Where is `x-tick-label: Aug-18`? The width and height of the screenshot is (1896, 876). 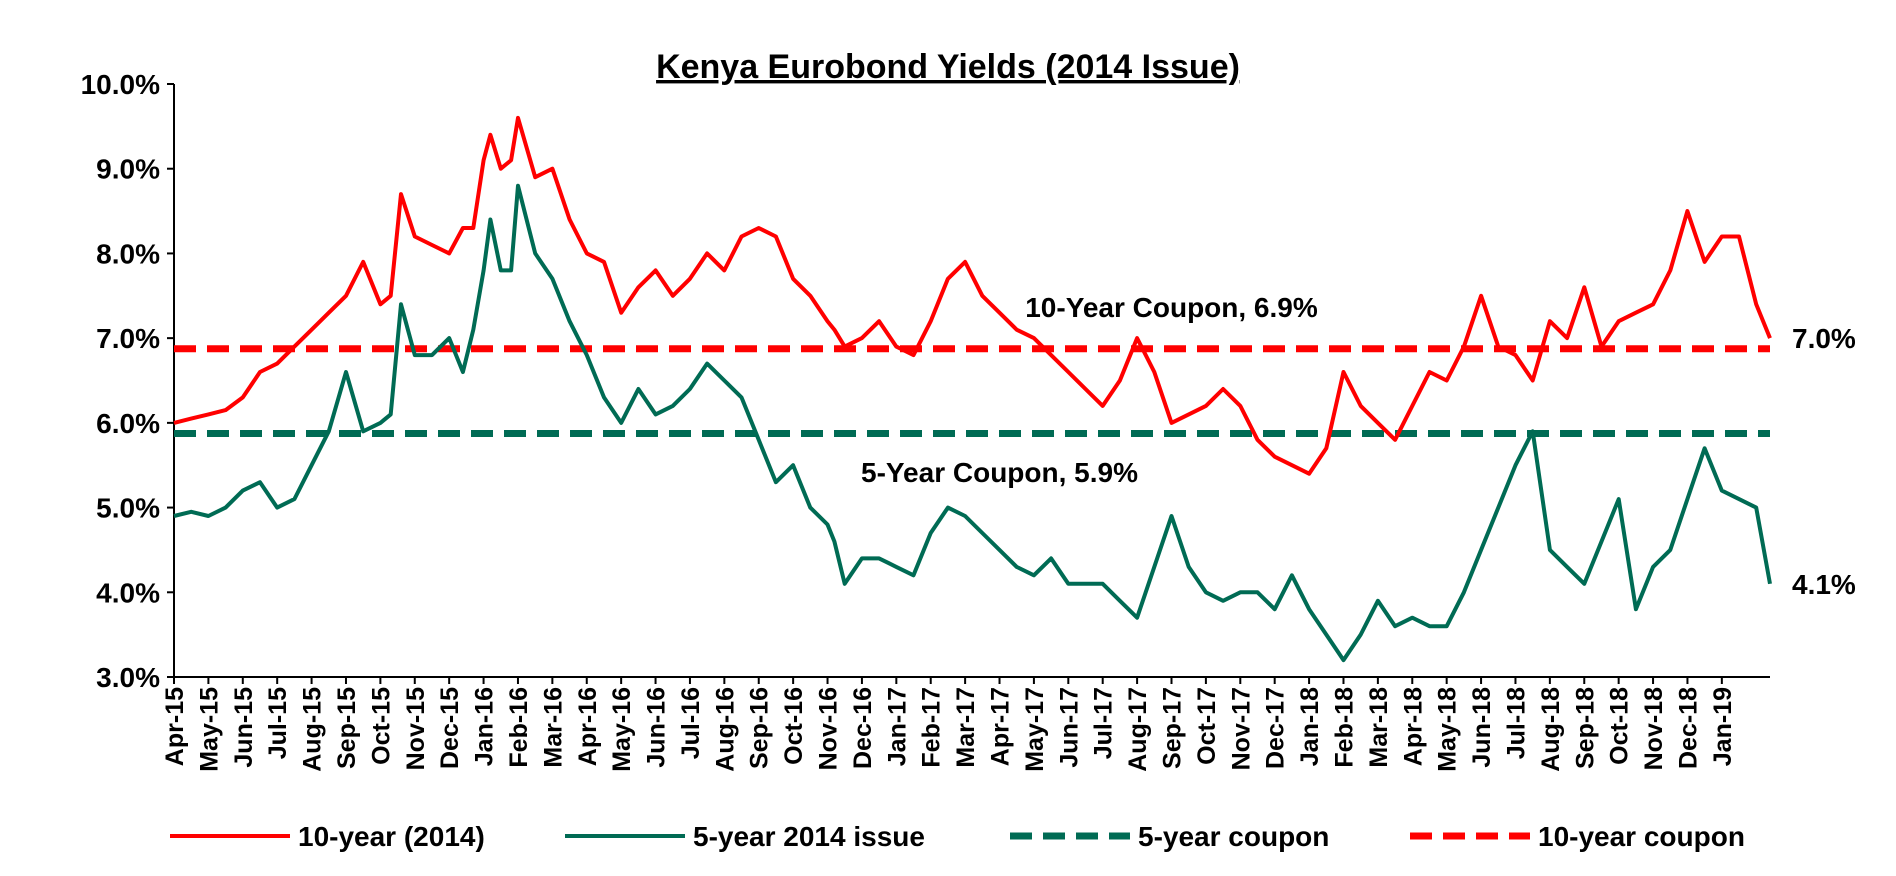
x-tick-label: Aug-18 is located at coordinates (1551, 729).